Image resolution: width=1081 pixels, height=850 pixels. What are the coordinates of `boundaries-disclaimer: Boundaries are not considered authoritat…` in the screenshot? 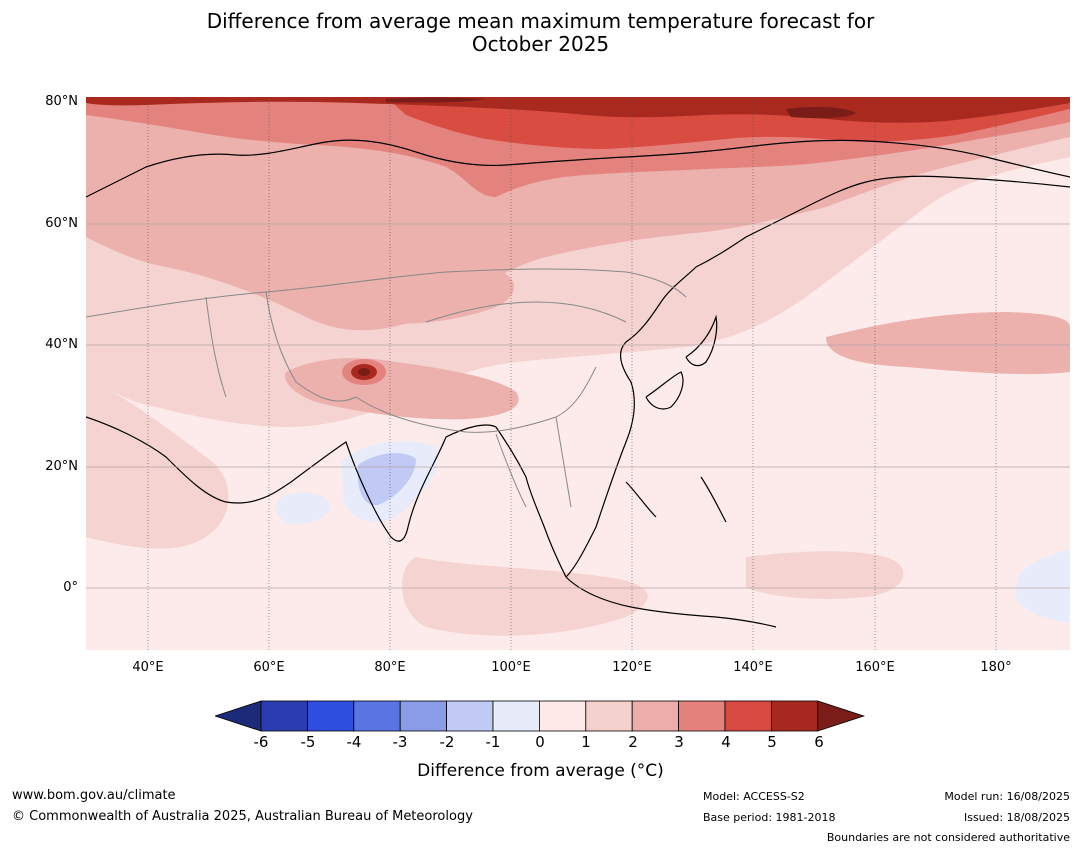 It's located at (948, 837).